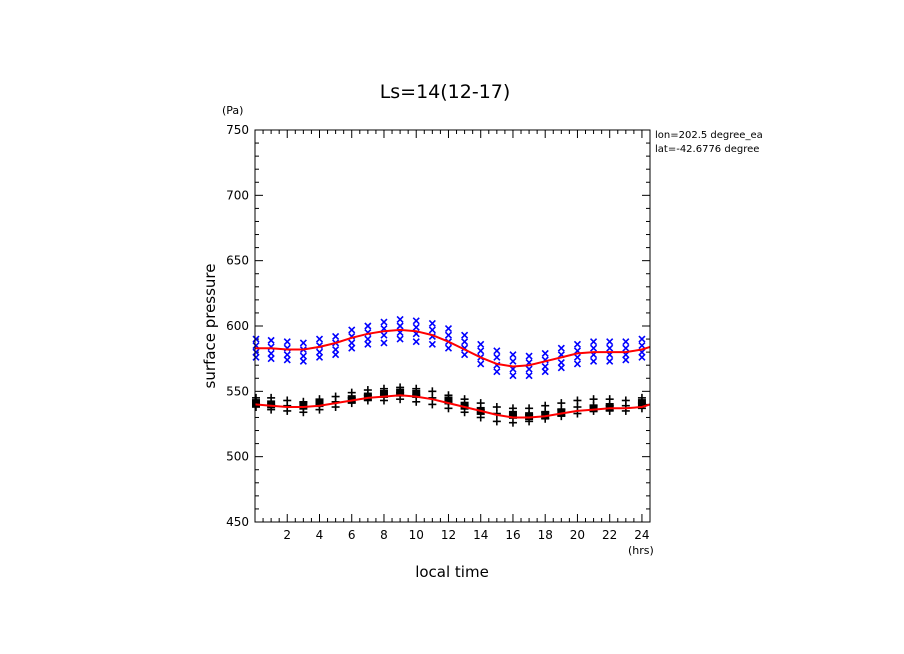 Image resolution: width=904 pixels, height=654 pixels. I want to click on x-tick-label: 16, so click(512, 535).